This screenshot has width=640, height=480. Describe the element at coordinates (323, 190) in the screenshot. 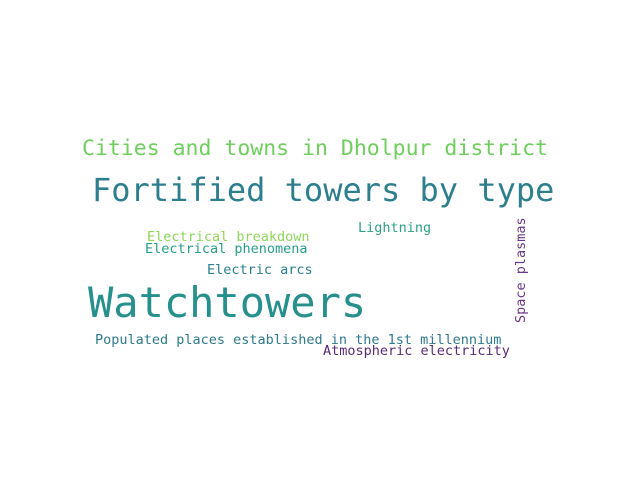

I see `word-fortified-towers-by-type: Fortified towers by type` at that location.